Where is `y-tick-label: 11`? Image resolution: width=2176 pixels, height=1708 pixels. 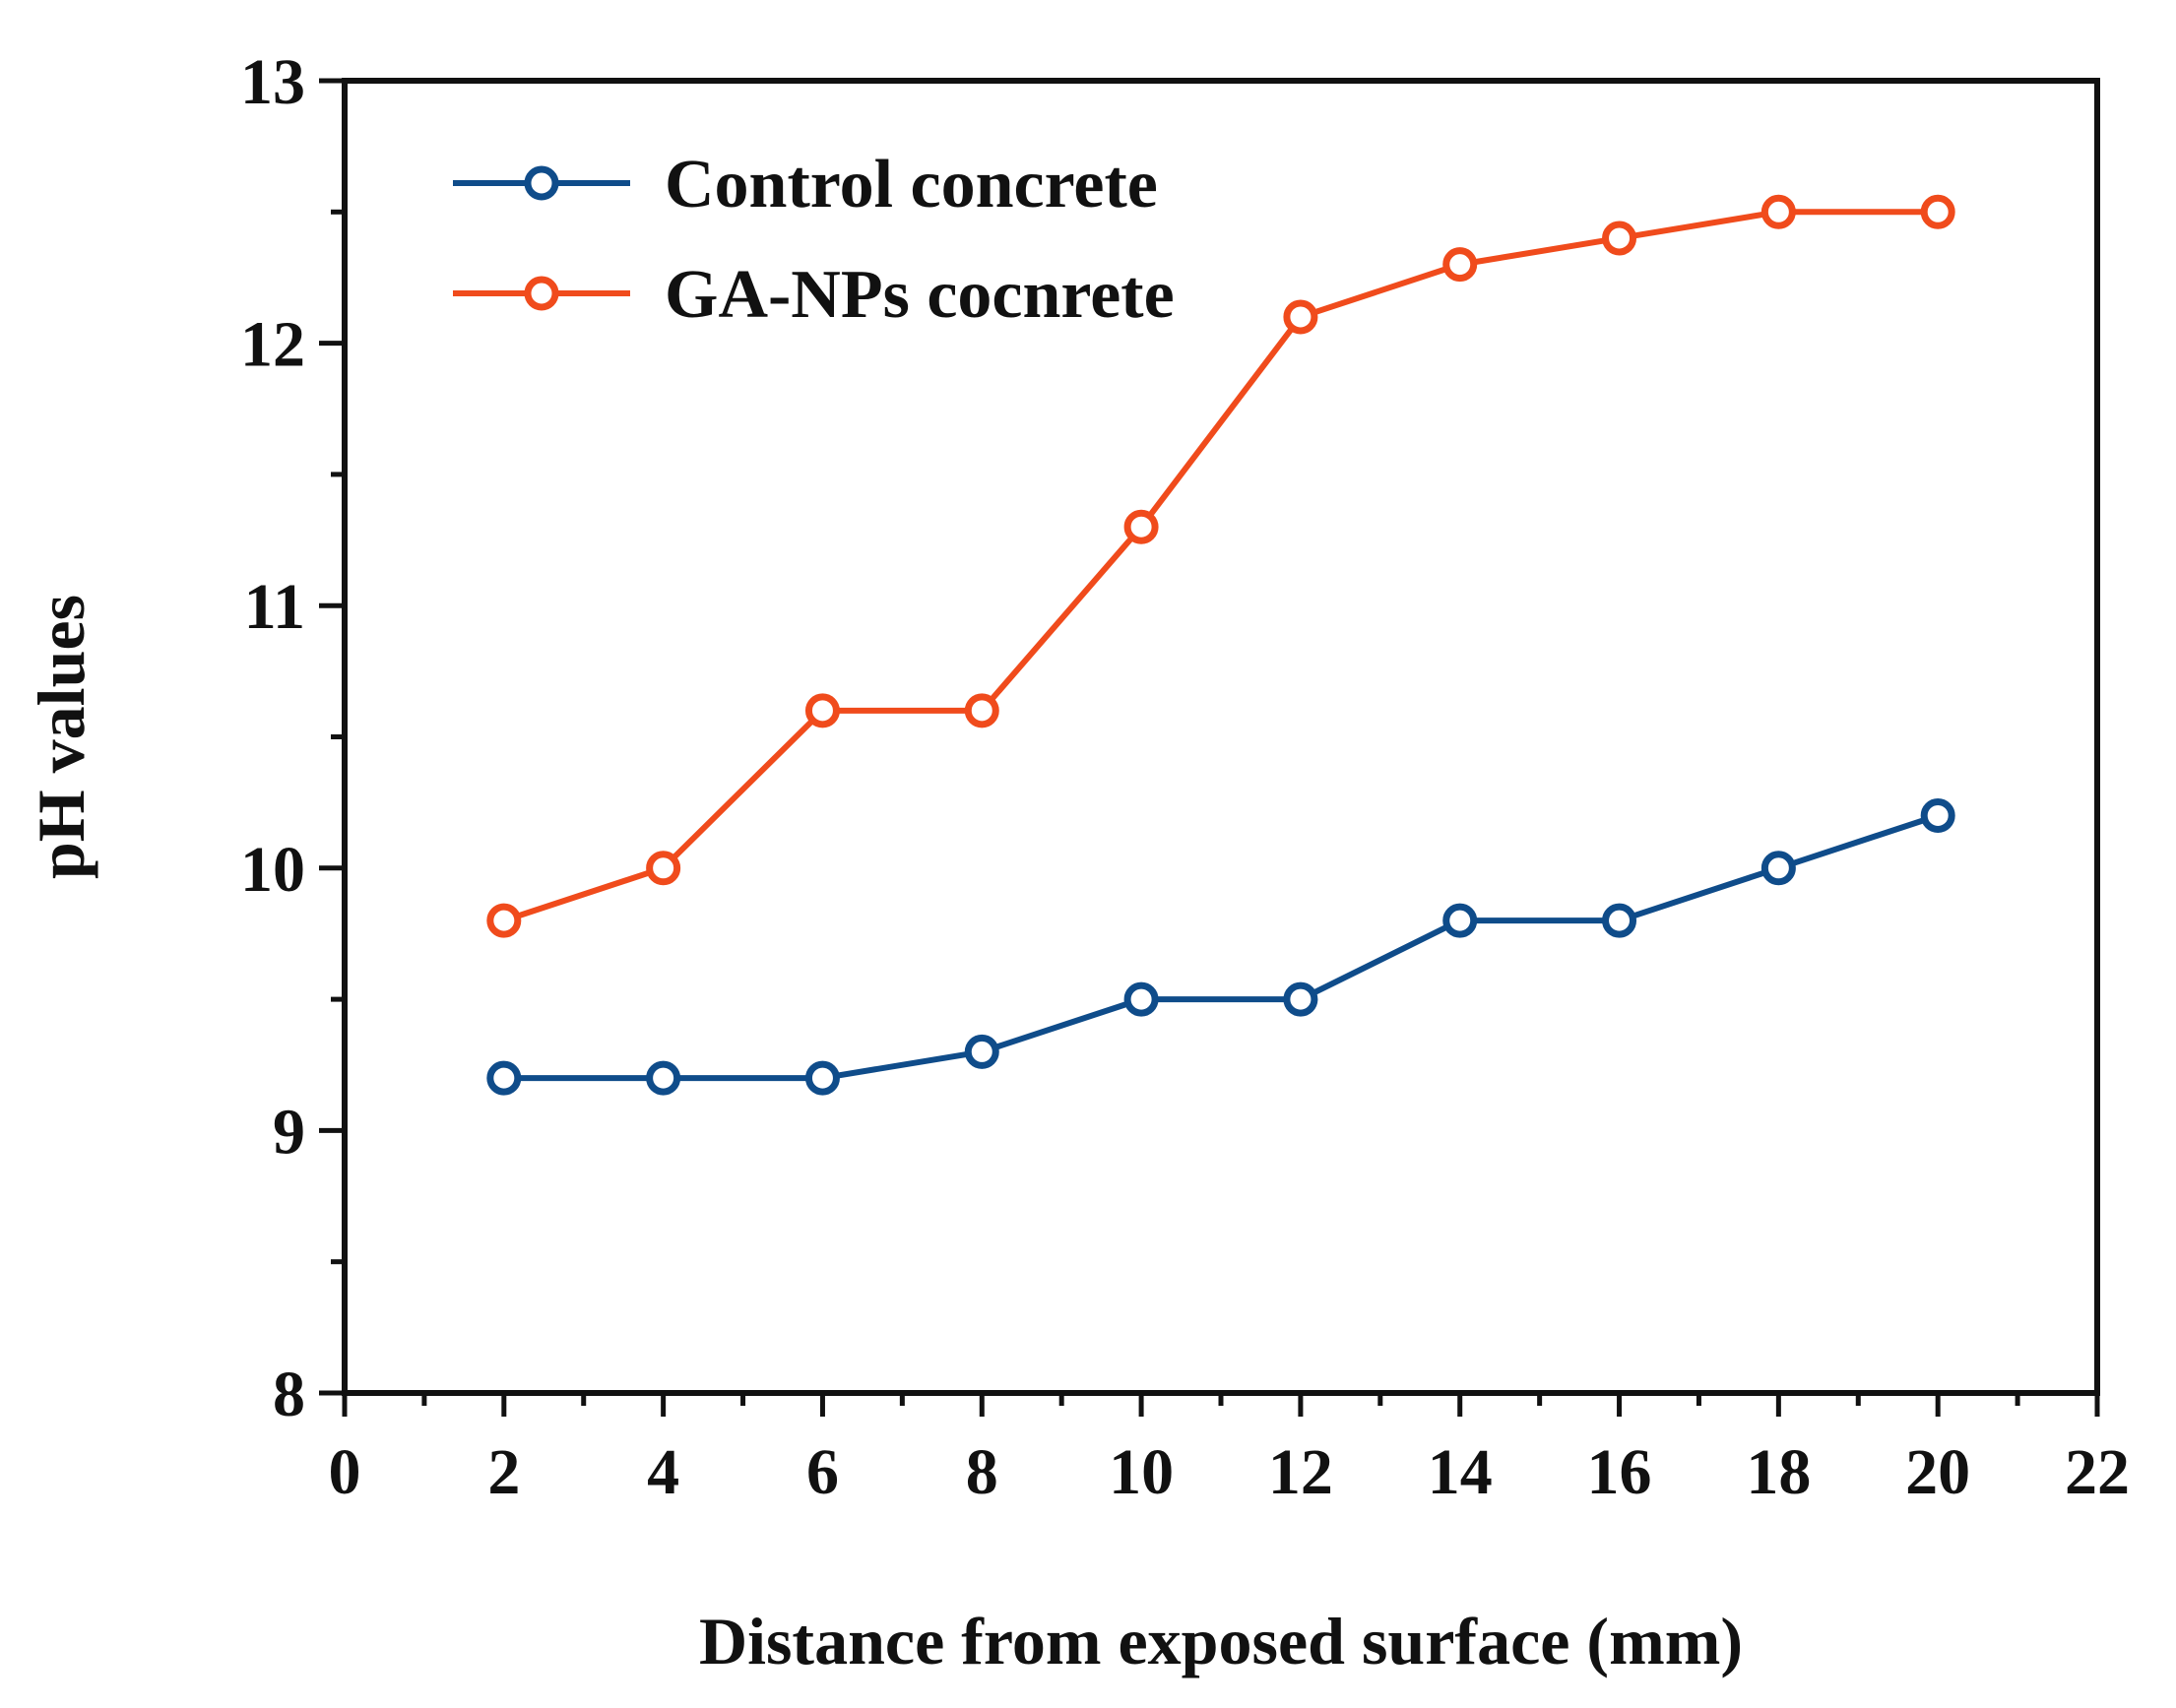 y-tick-label: 11 is located at coordinates (274, 607).